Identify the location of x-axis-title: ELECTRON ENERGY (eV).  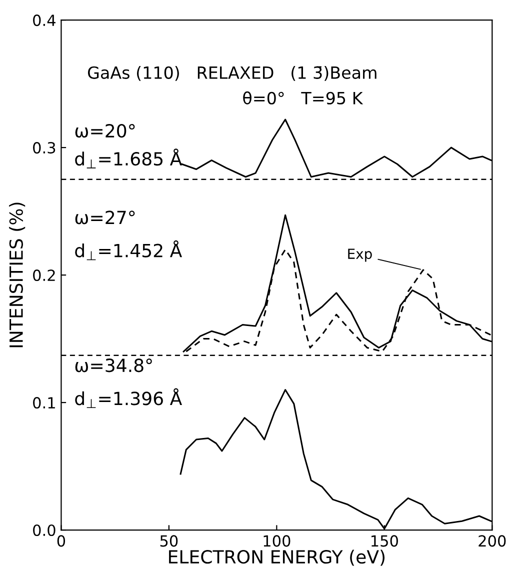
(277, 558).